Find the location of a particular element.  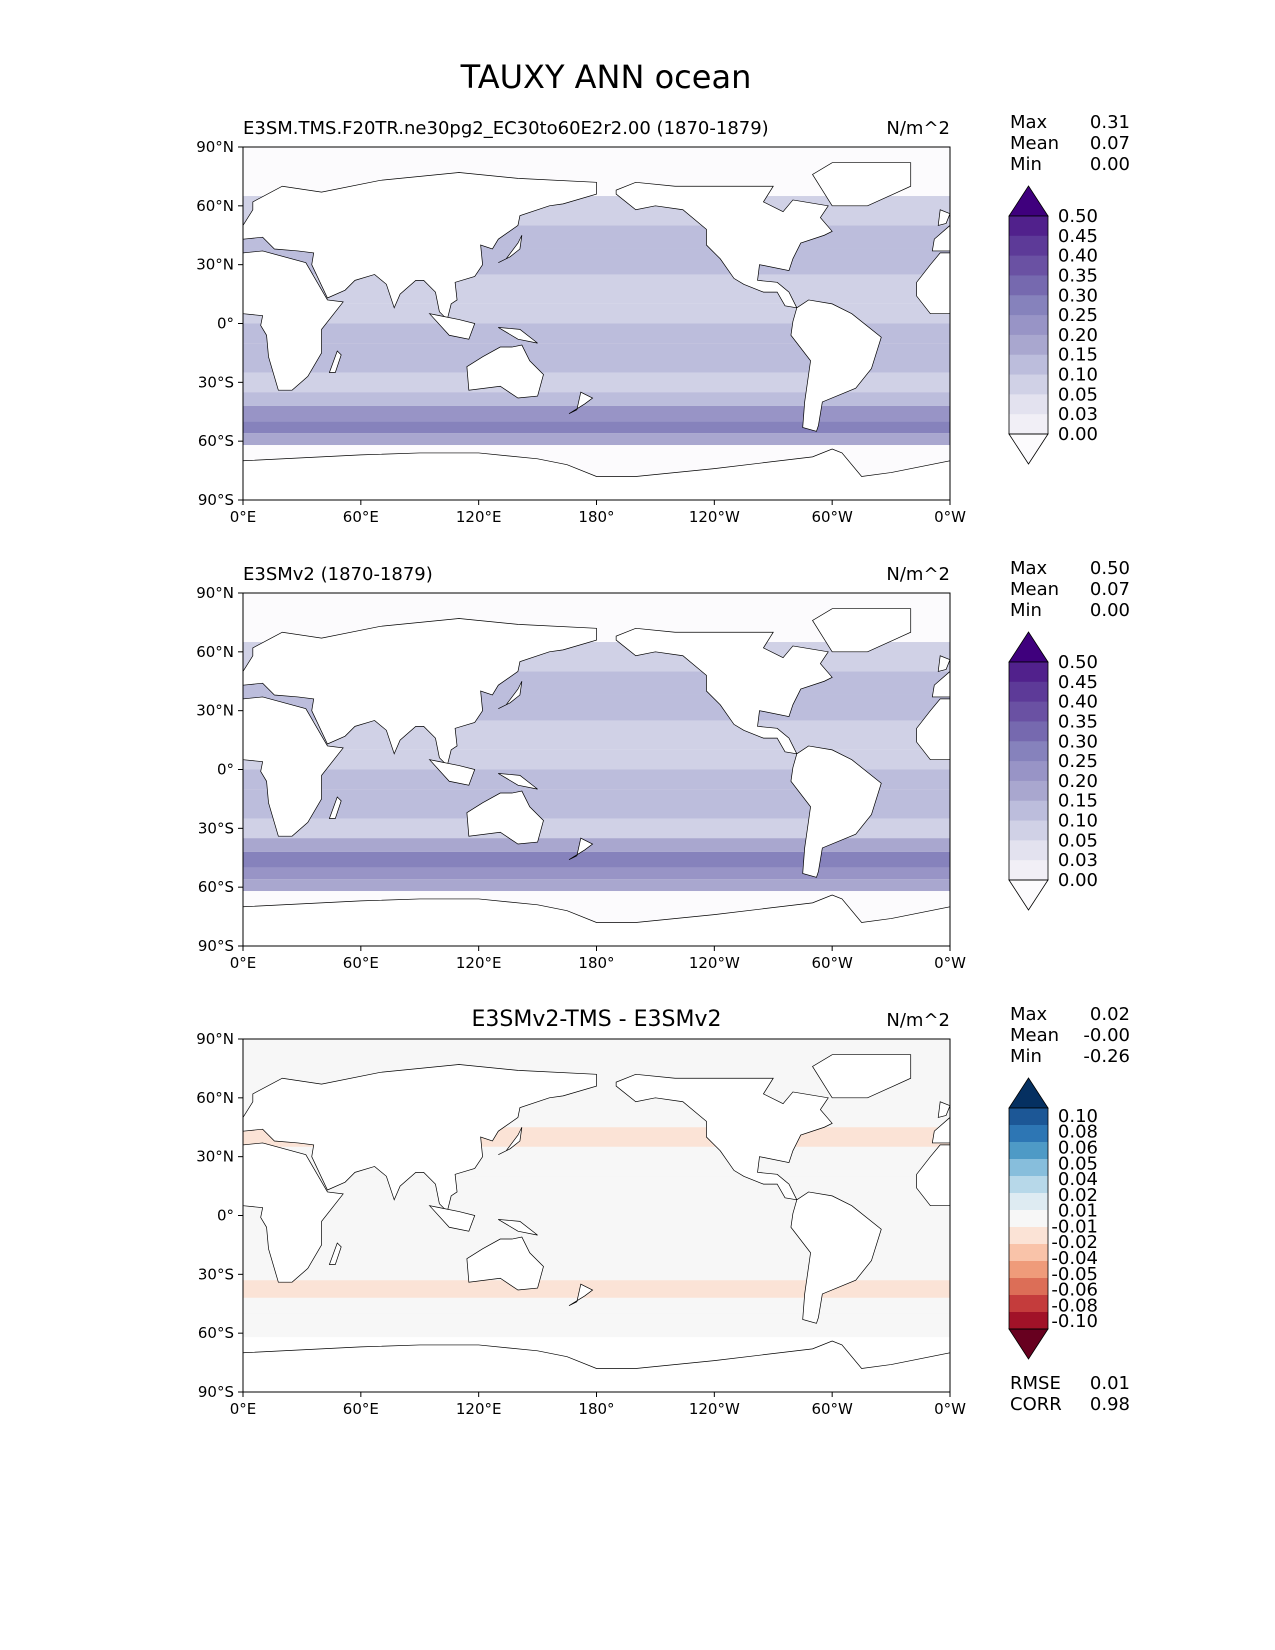

stat-value: -0.00 is located at coordinates (1106, 1035).